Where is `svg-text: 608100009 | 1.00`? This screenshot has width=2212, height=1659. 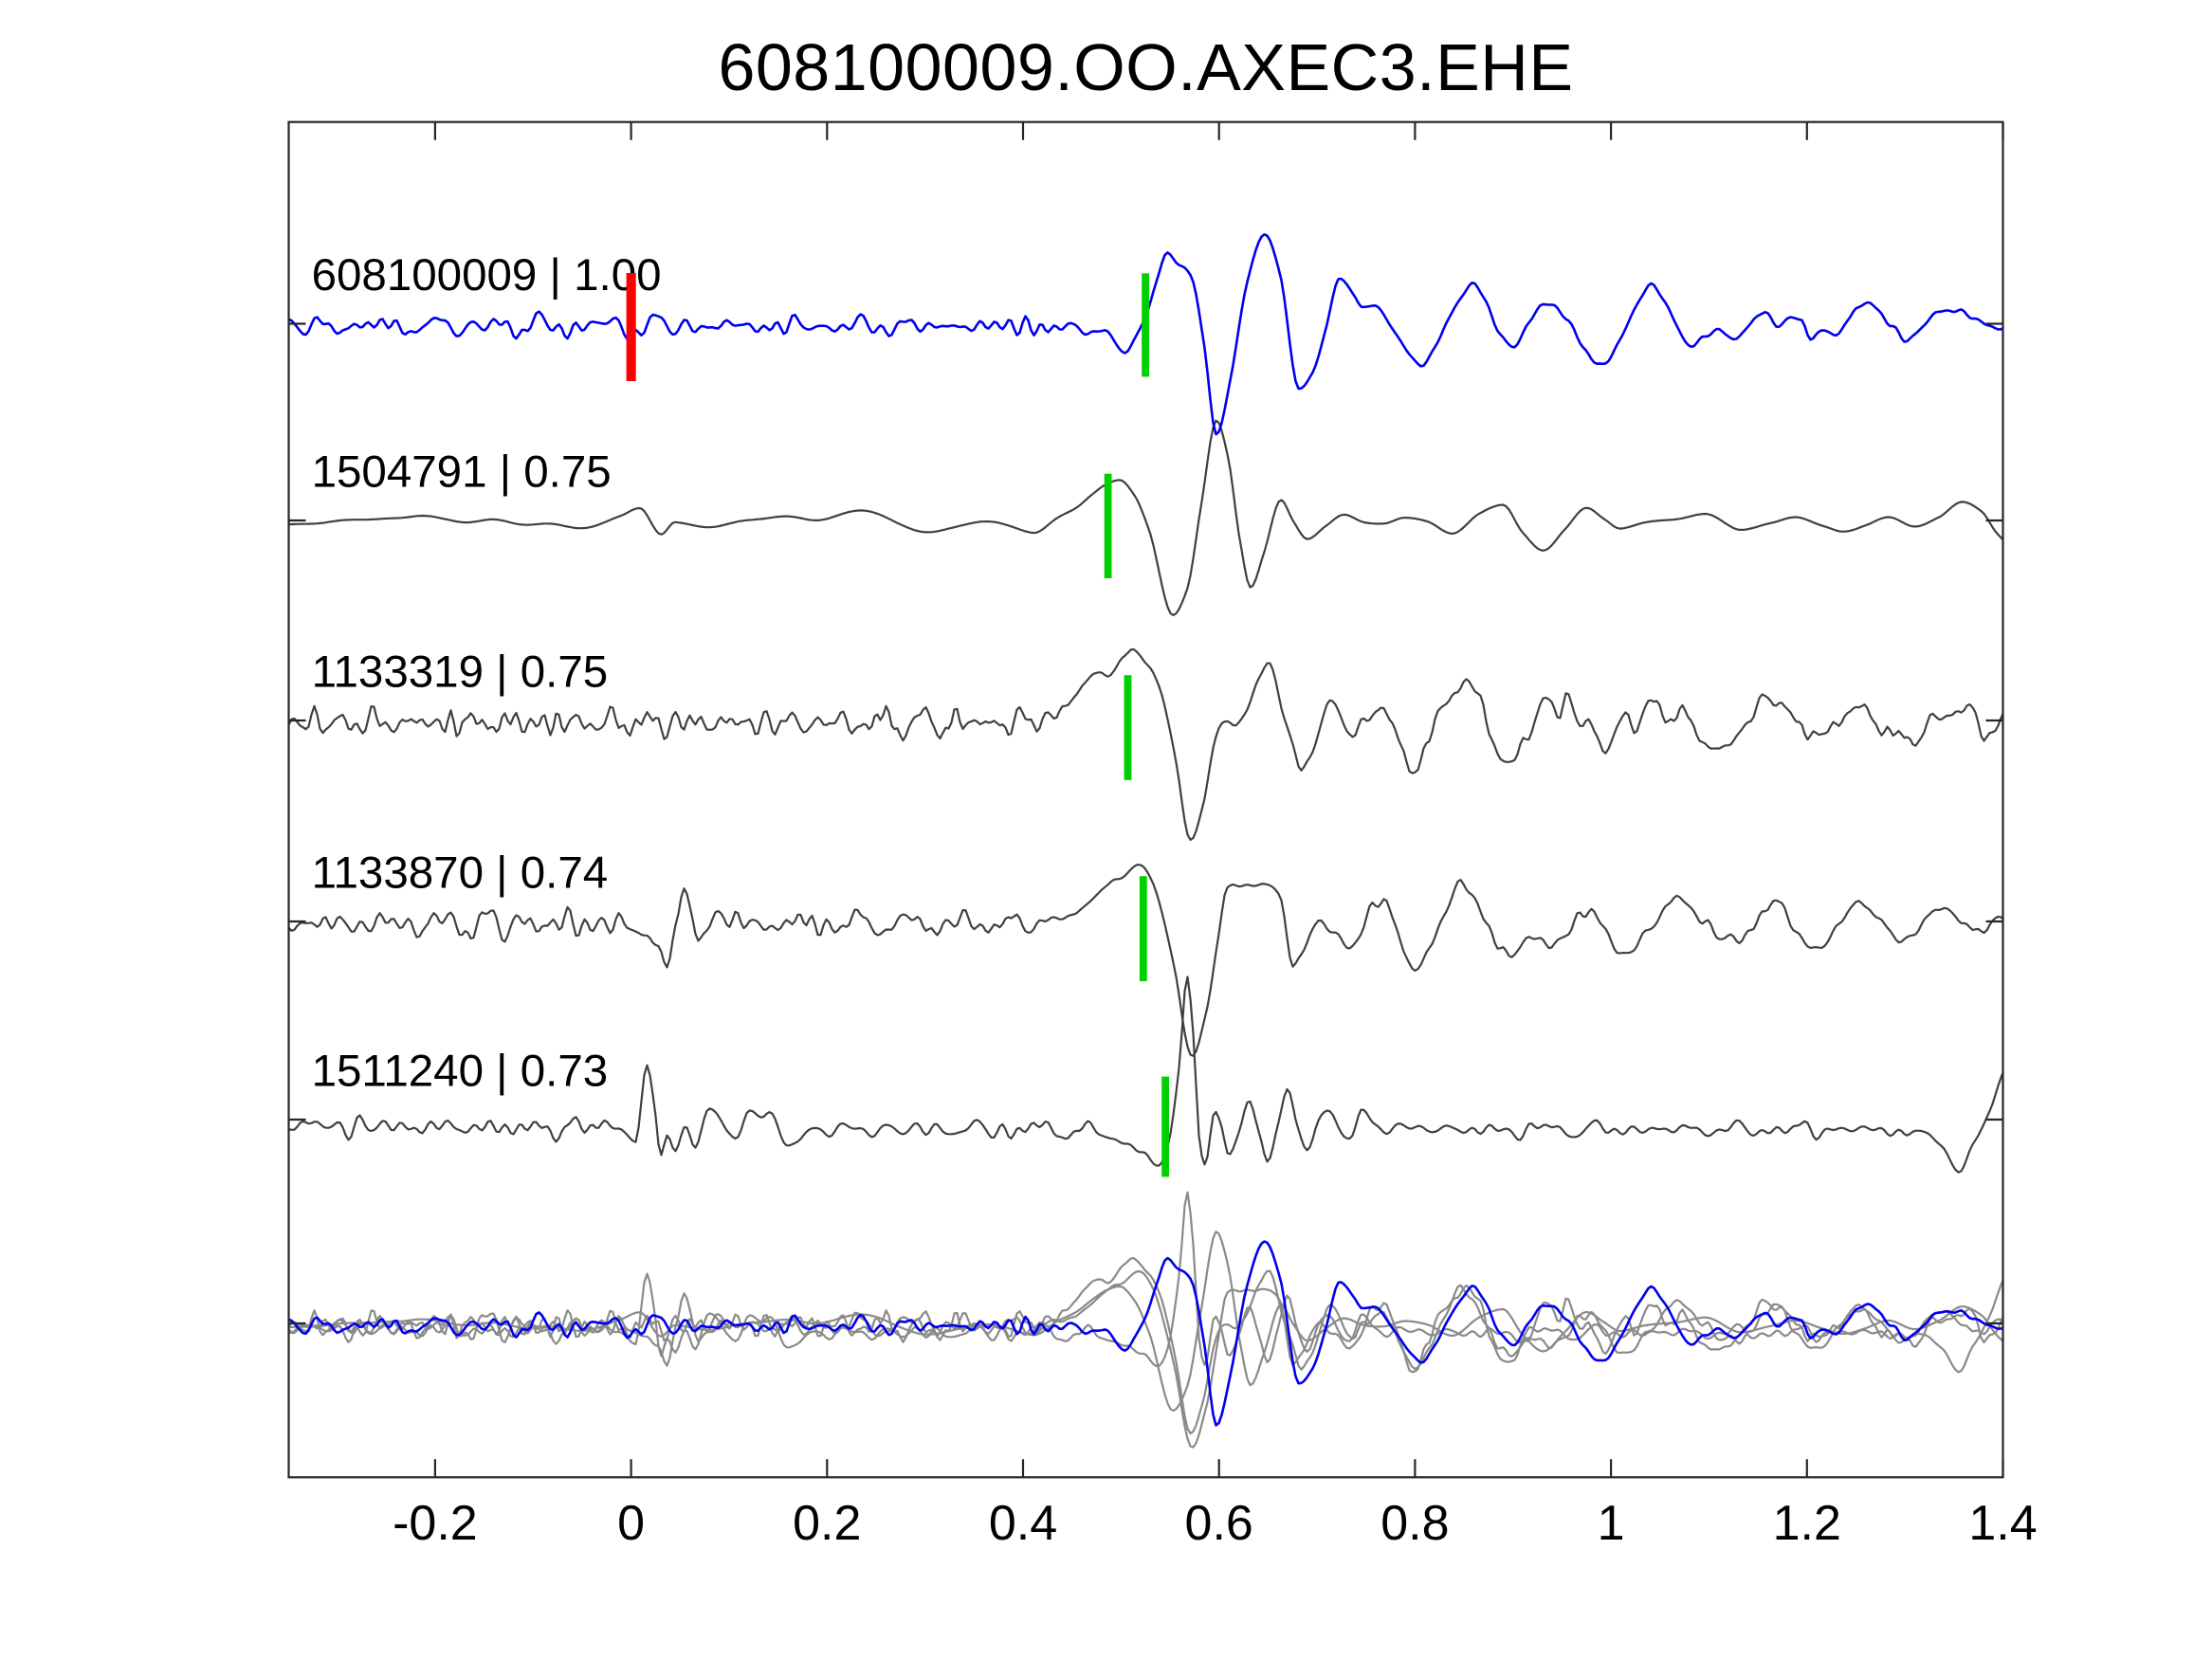 svg-text: 608100009 | 1.00 is located at coordinates (487, 275).